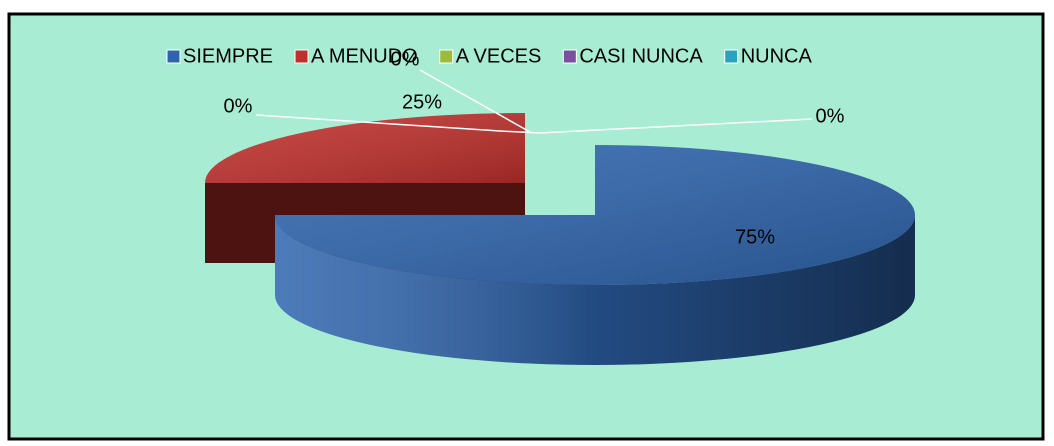  I want to click on data-label: 75%, so click(755, 237).